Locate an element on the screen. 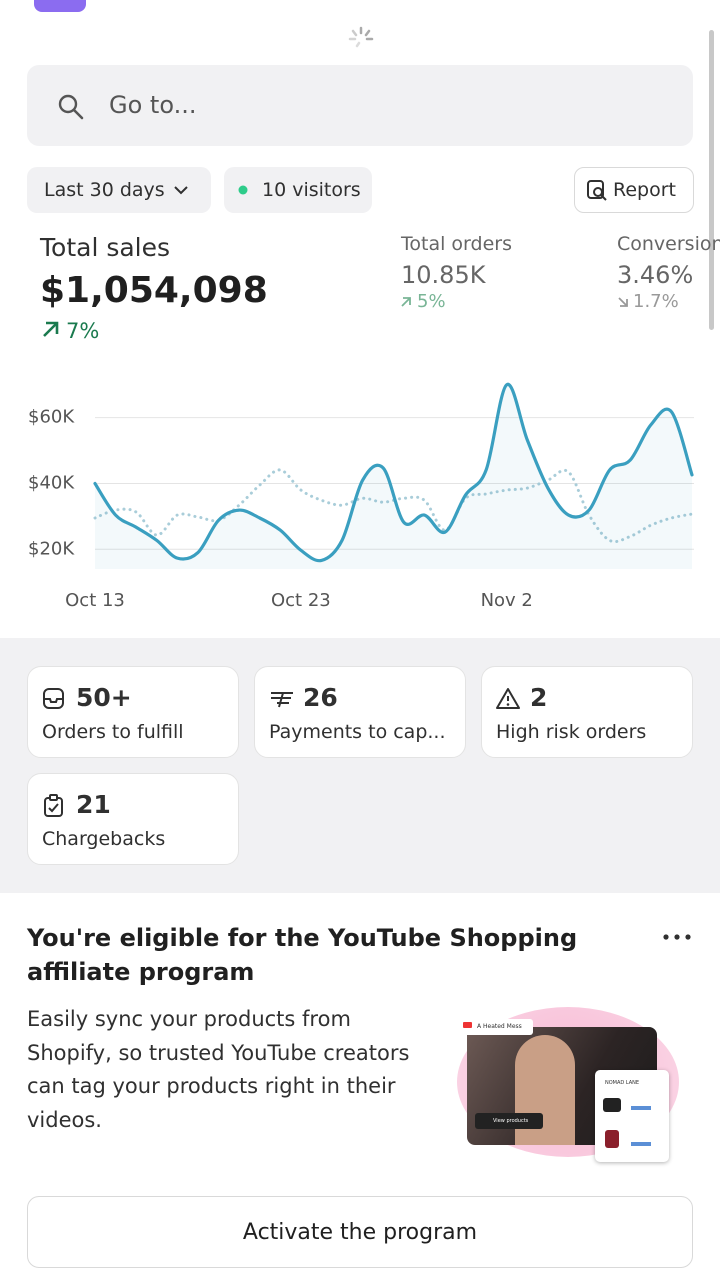 The width and height of the screenshot is (720, 1280). task-label: High risk orders is located at coordinates (571, 732).